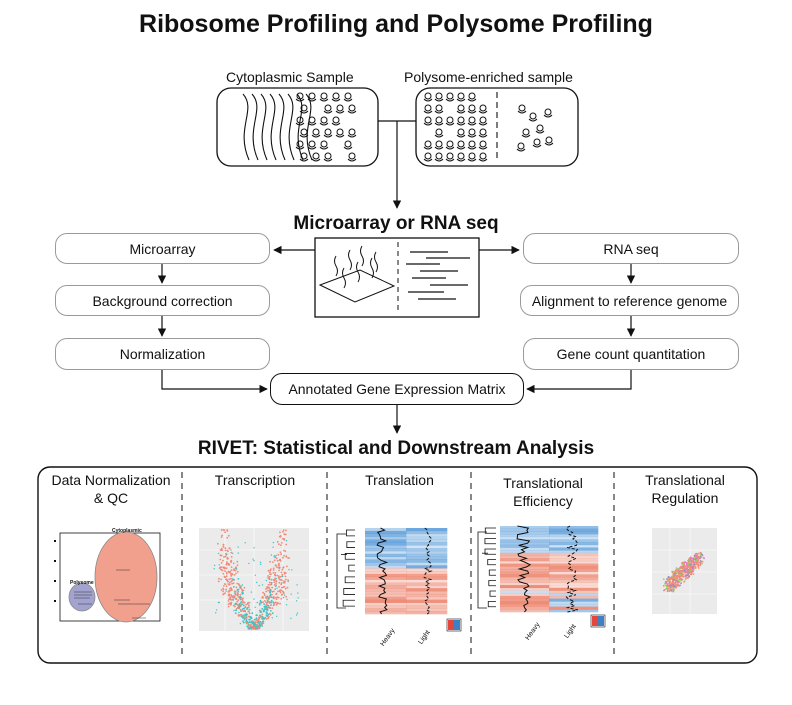 This screenshot has width=792, height=705. Describe the element at coordinates (579, 382) in the screenshot. I see `arrow-count-to-matrix` at that location.